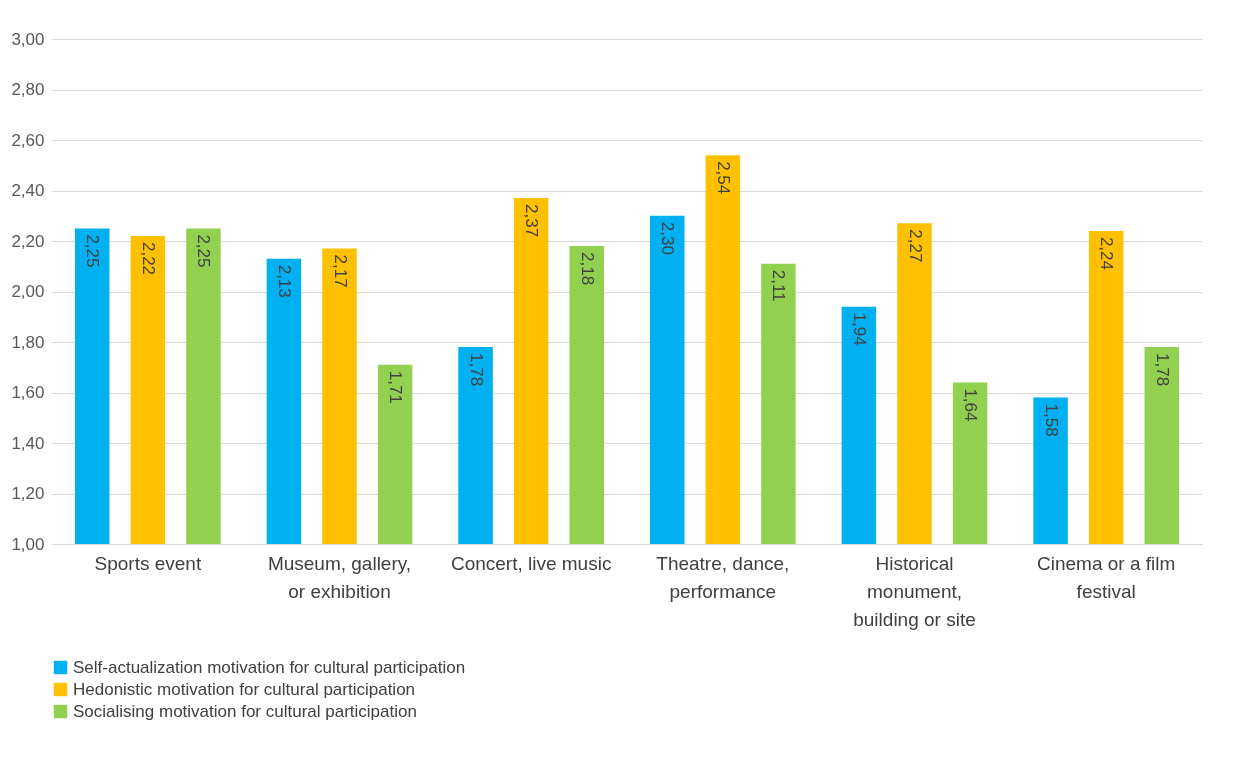 This screenshot has width=1254, height=757. What do you see at coordinates (1107, 253) in the screenshot?
I see `data-label: 2,24` at bounding box center [1107, 253].